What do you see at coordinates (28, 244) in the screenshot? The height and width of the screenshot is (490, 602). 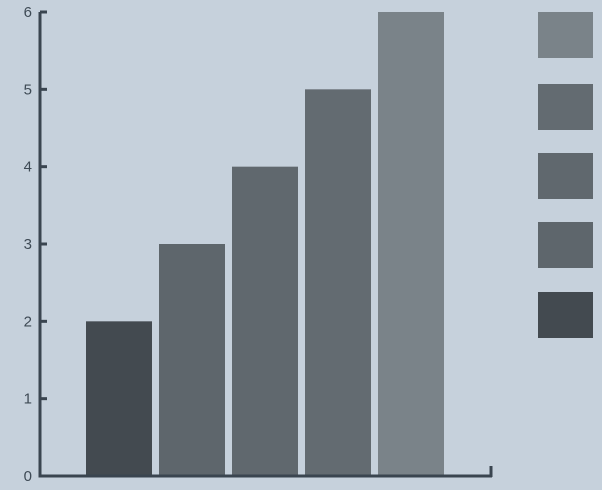 I see `y-tick-label-3: 3` at bounding box center [28, 244].